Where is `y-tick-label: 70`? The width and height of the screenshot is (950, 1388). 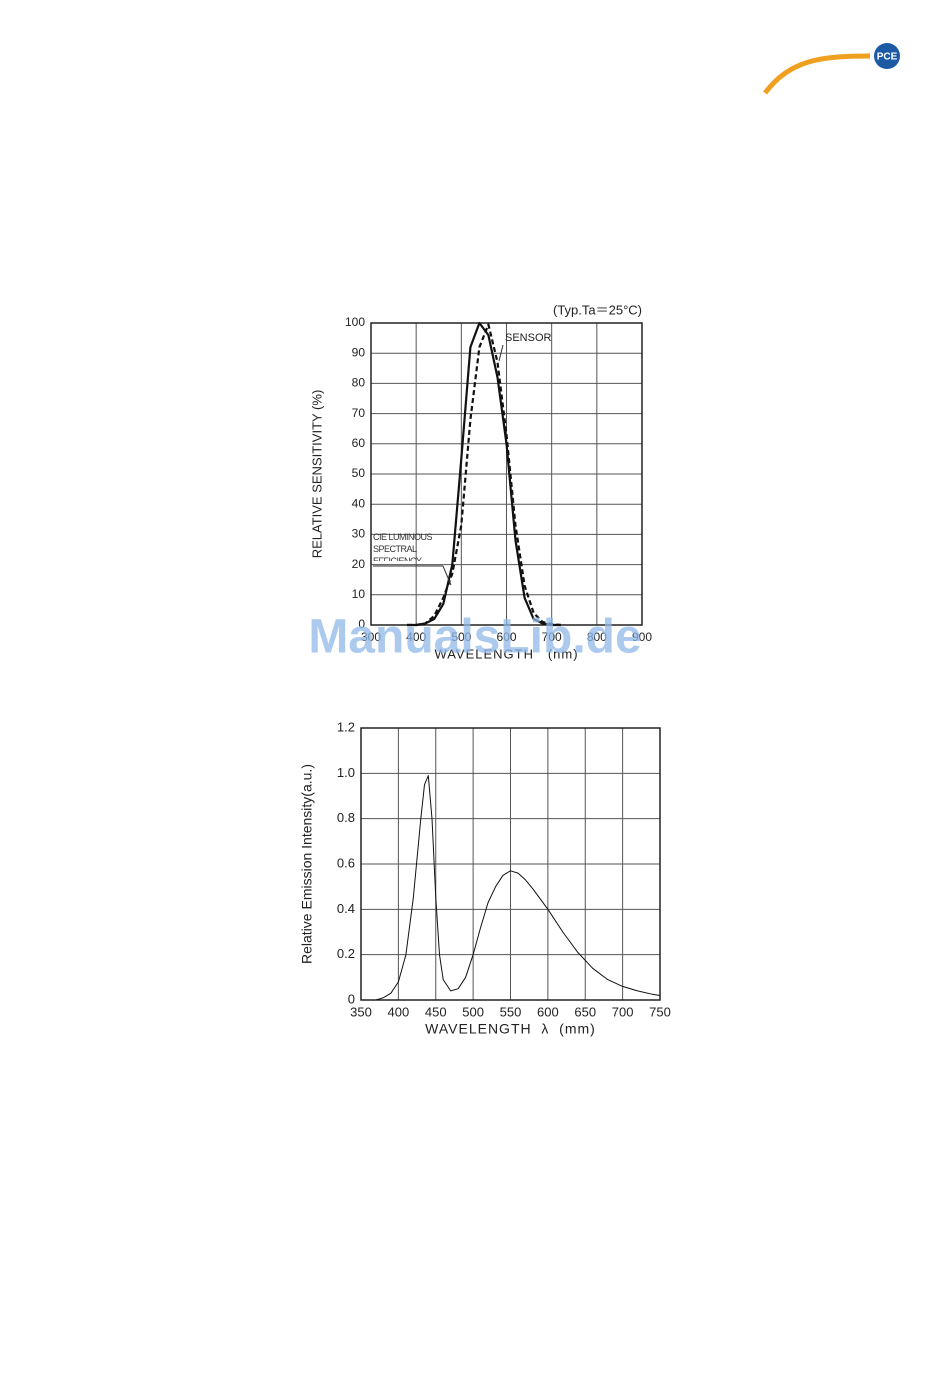
y-tick-label: 70 is located at coordinates (359, 413).